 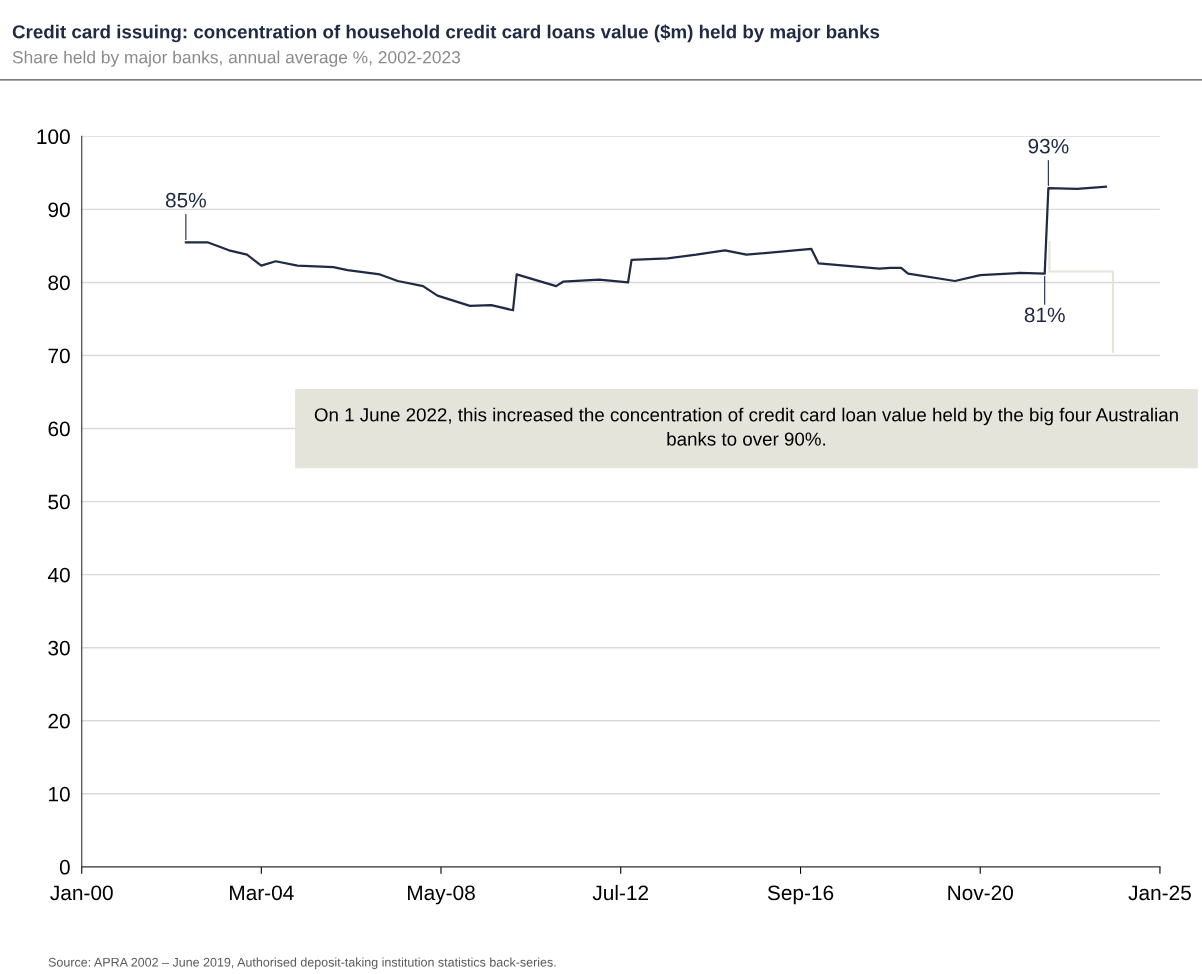 I want to click on annotation: On 1 June 2022, this increased the concentration of credit card loan value held by the big four Australian banks to over 90%., so click(x=746, y=426).